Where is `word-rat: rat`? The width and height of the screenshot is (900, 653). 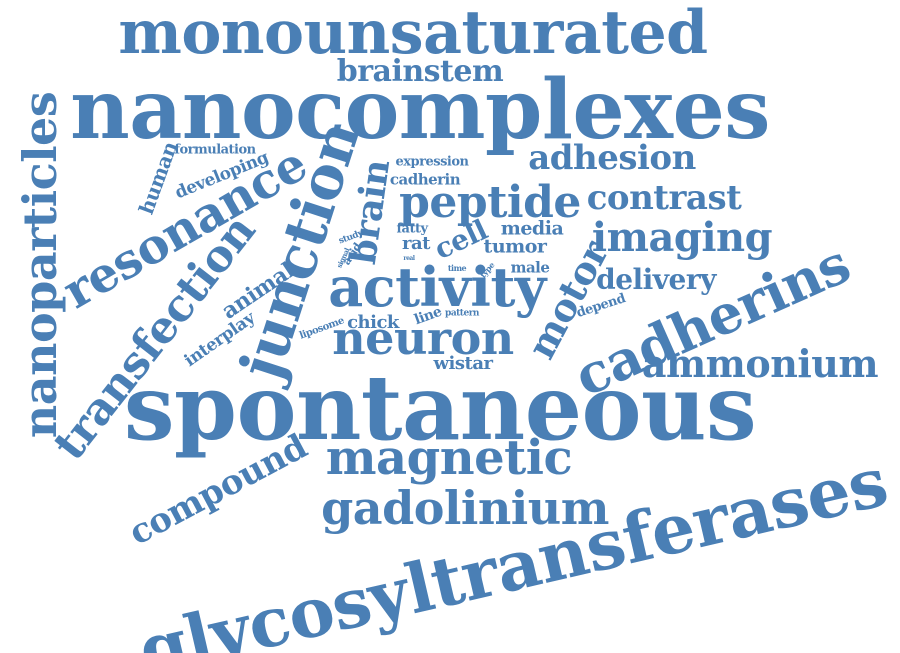 word-rat: rat is located at coordinates (416, 243).